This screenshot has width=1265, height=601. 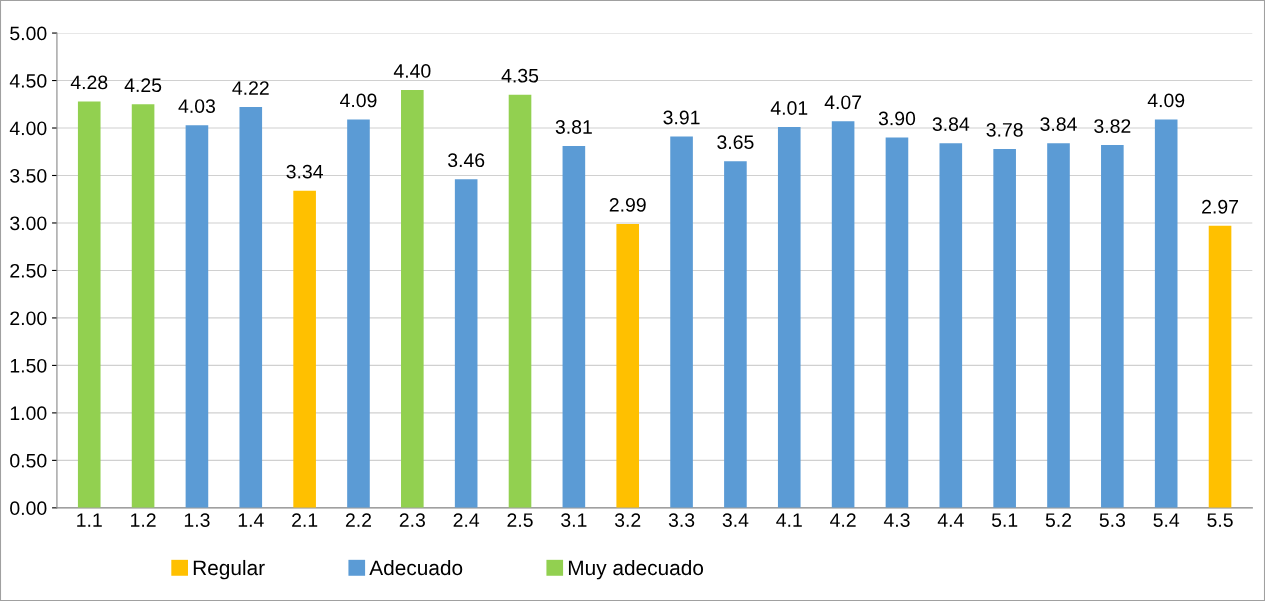 What do you see at coordinates (251, 520) in the screenshot?
I see `x-tick-label: 1.4` at bounding box center [251, 520].